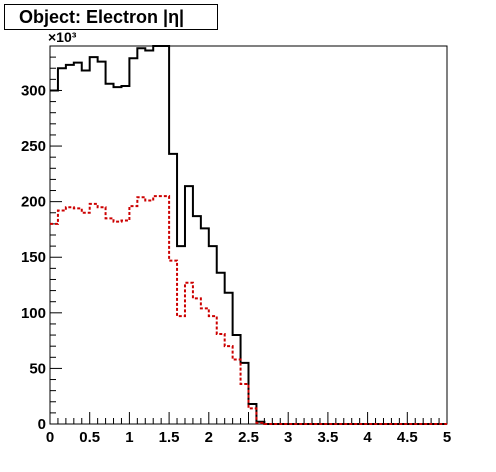 Image resolution: width=496 pixels, height=472 pixels. I want to click on x-tick-label: 1.5, so click(169, 437).